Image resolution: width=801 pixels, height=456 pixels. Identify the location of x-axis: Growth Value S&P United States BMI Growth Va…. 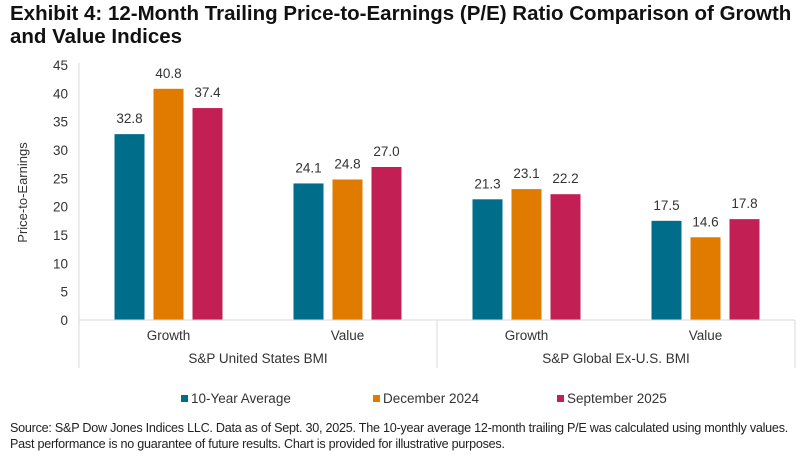
(437, 343).